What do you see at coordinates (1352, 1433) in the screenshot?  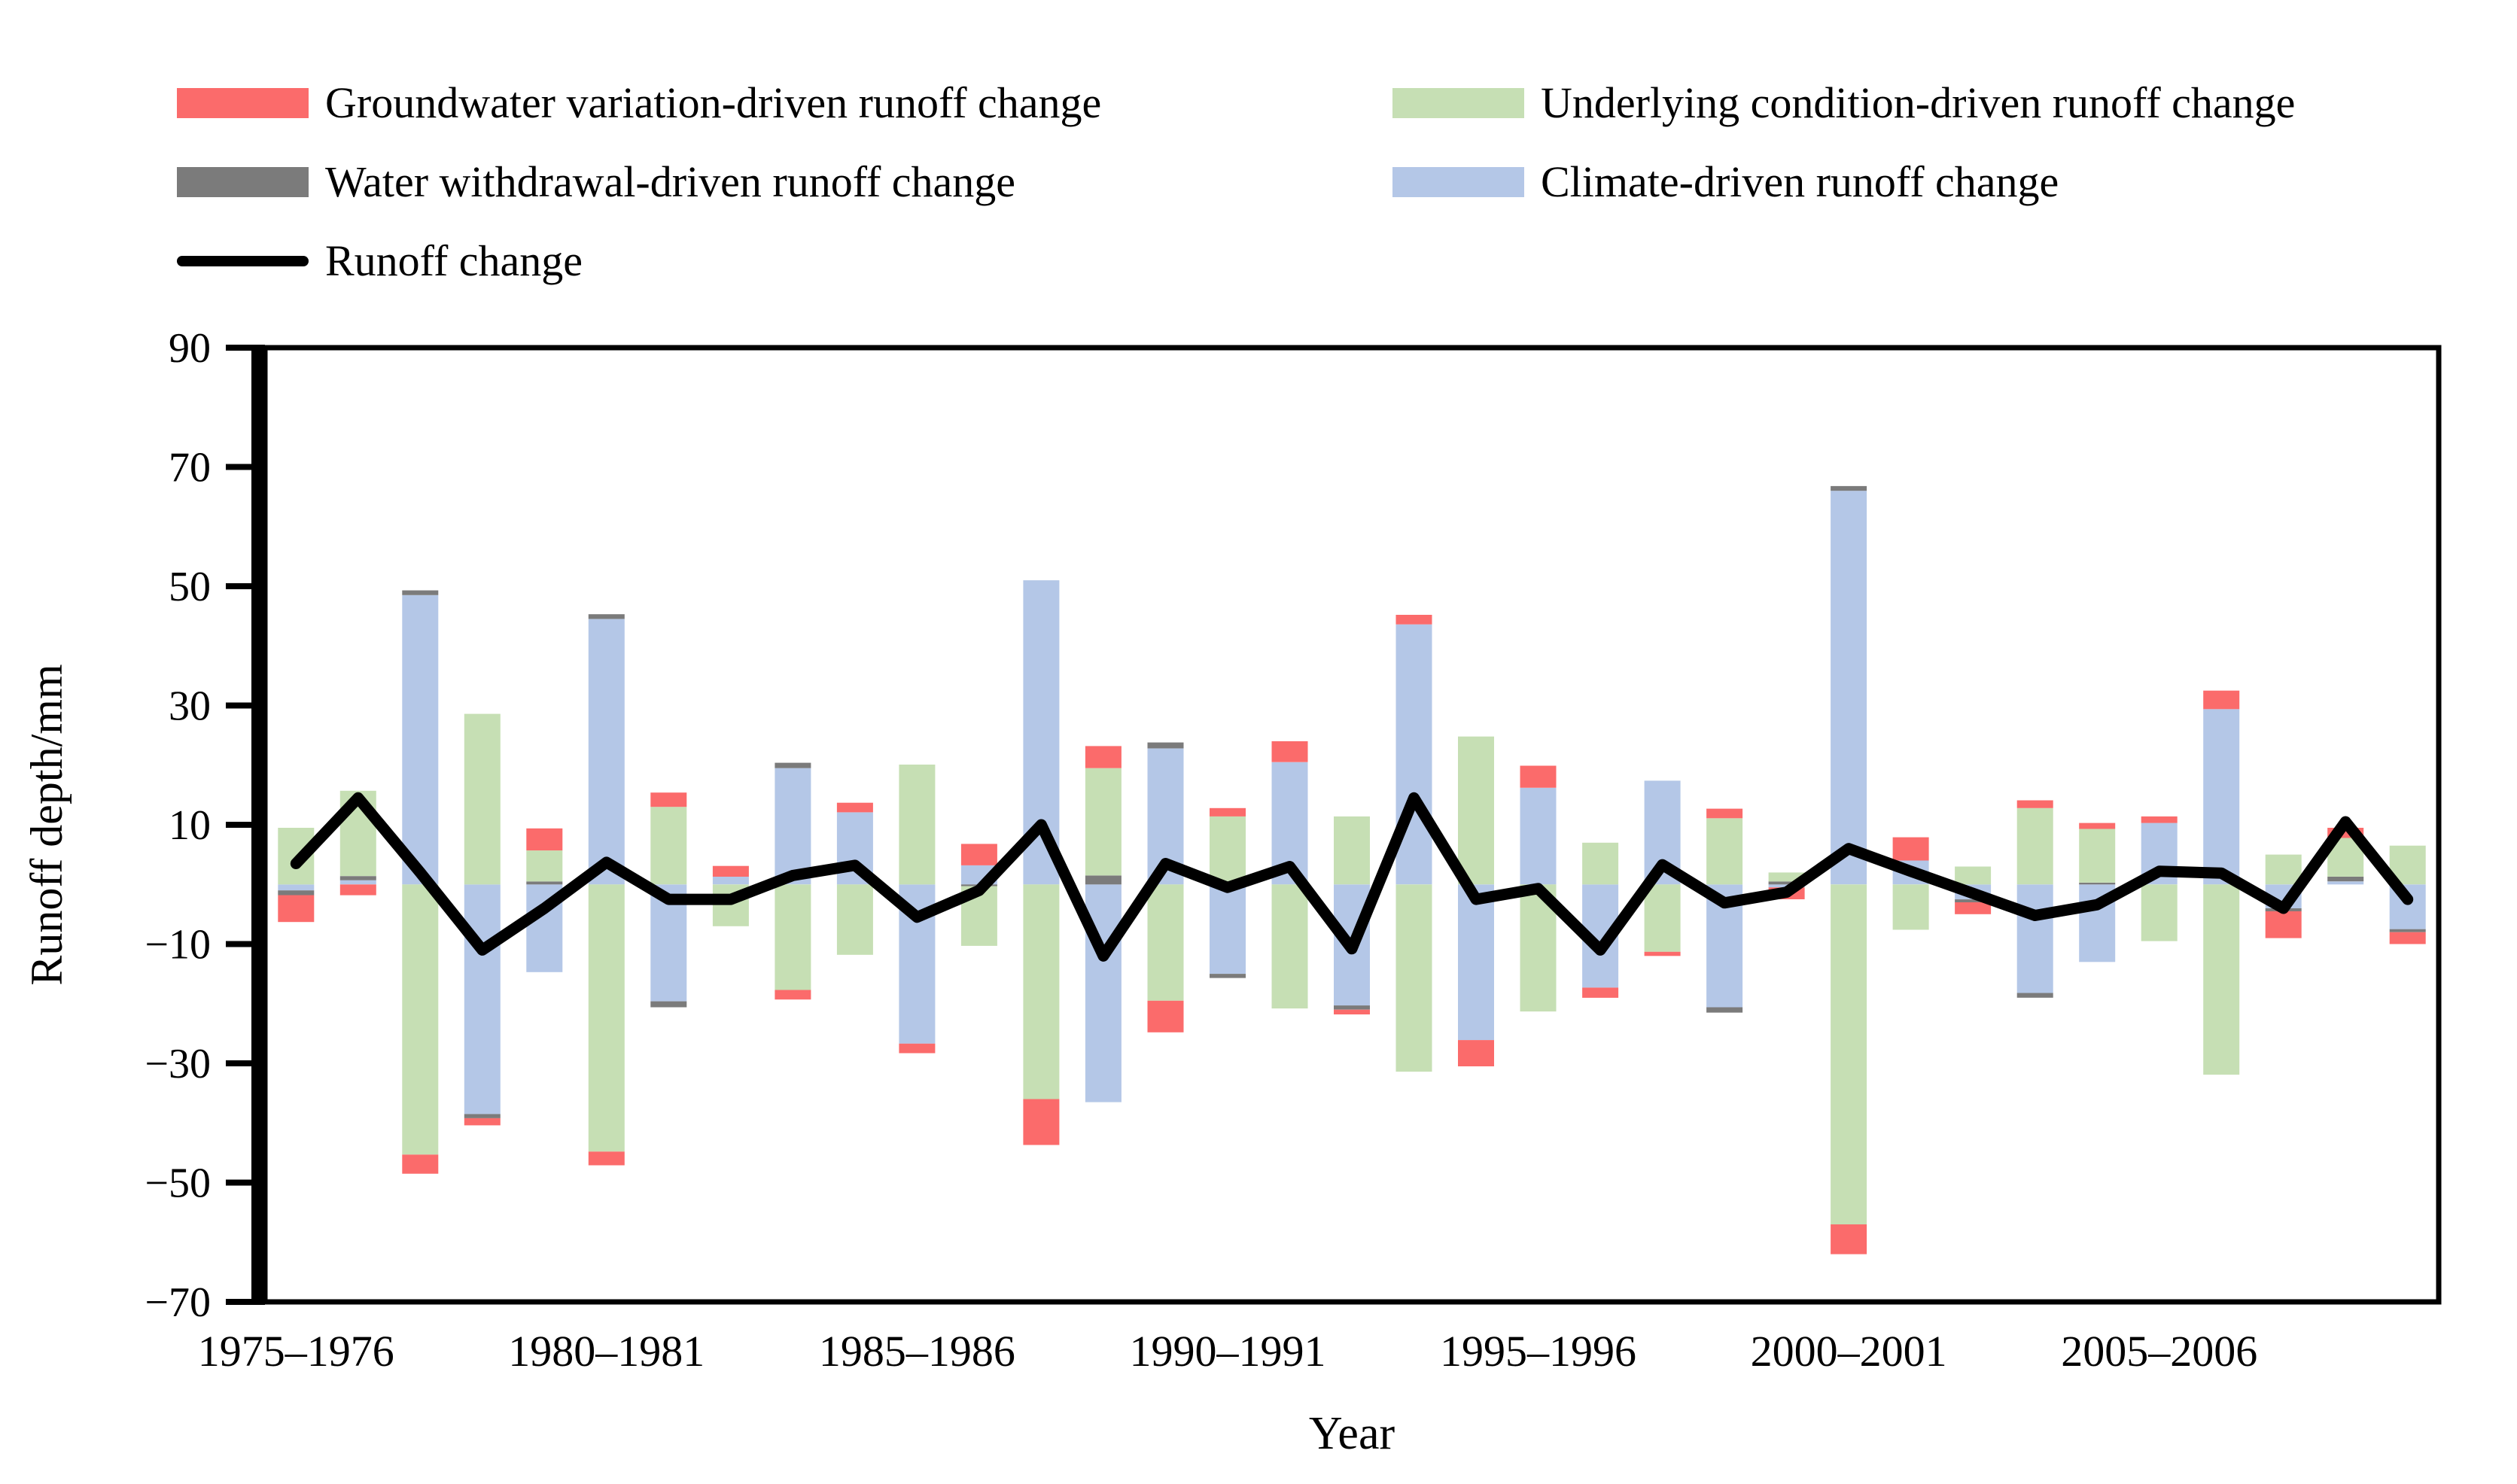 I see `x-axis-title: Year` at bounding box center [1352, 1433].